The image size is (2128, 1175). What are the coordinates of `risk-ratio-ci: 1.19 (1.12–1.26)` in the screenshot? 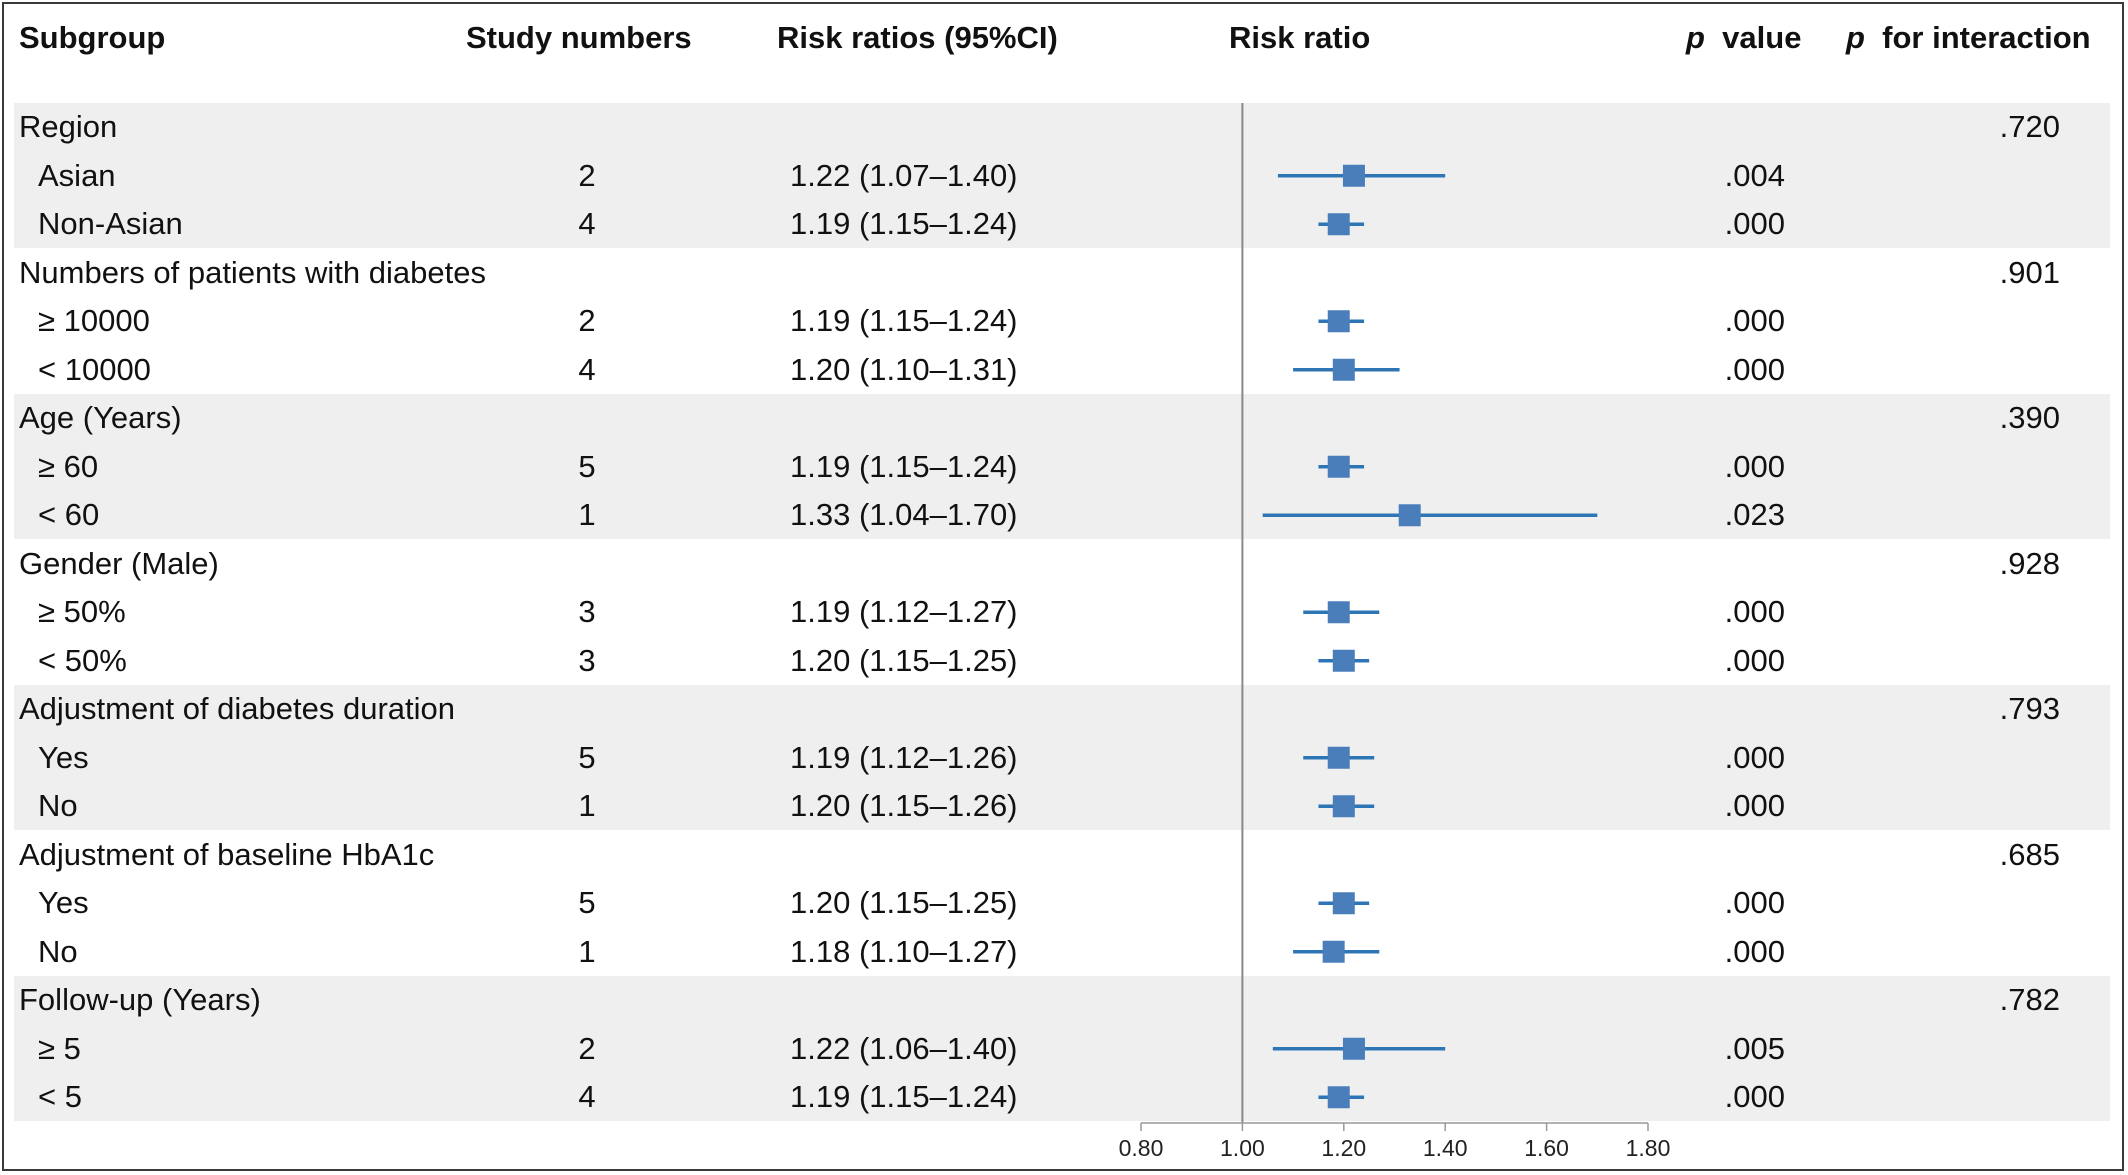 It's located at (904, 757).